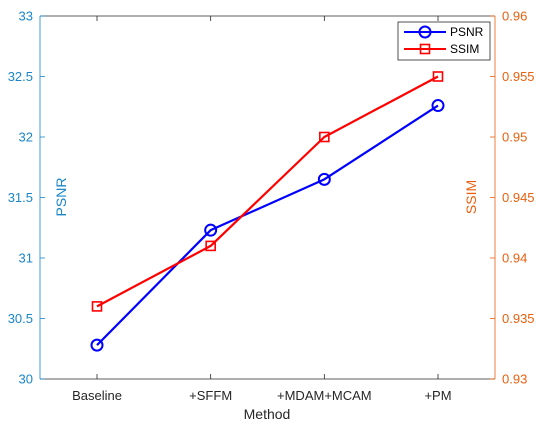  Describe the element at coordinates (97, 395) in the screenshot. I see `x-tick-label: Baseline` at that location.